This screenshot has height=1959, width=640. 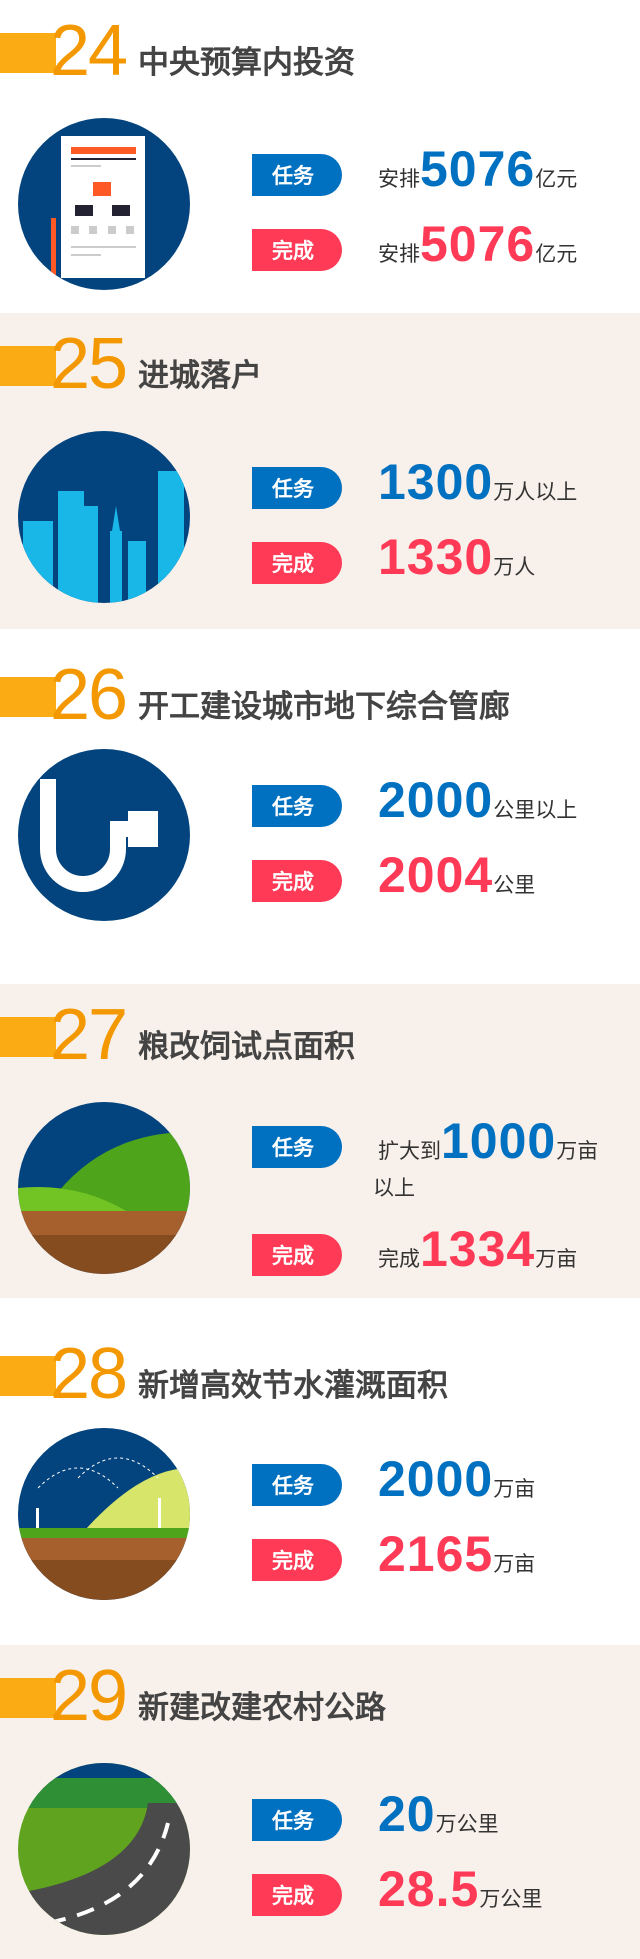 What do you see at coordinates (104, 1188) in the screenshot?
I see `farmland-icon` at bounding box center [104, 1188].